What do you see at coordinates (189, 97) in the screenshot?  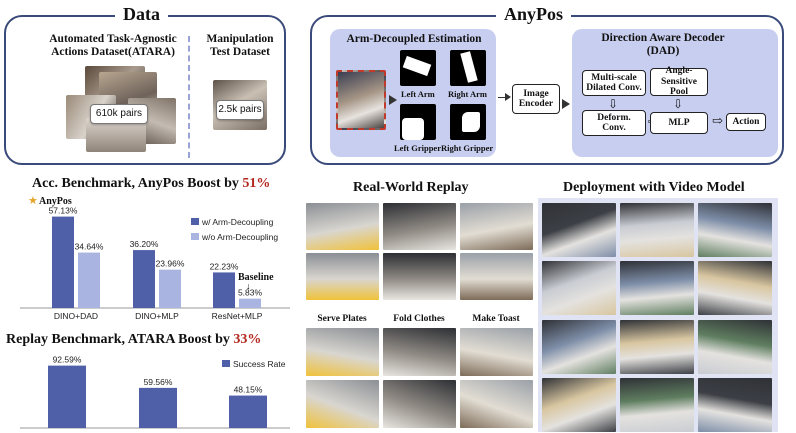 I see `data-divider` at bounding box center [189, 97].